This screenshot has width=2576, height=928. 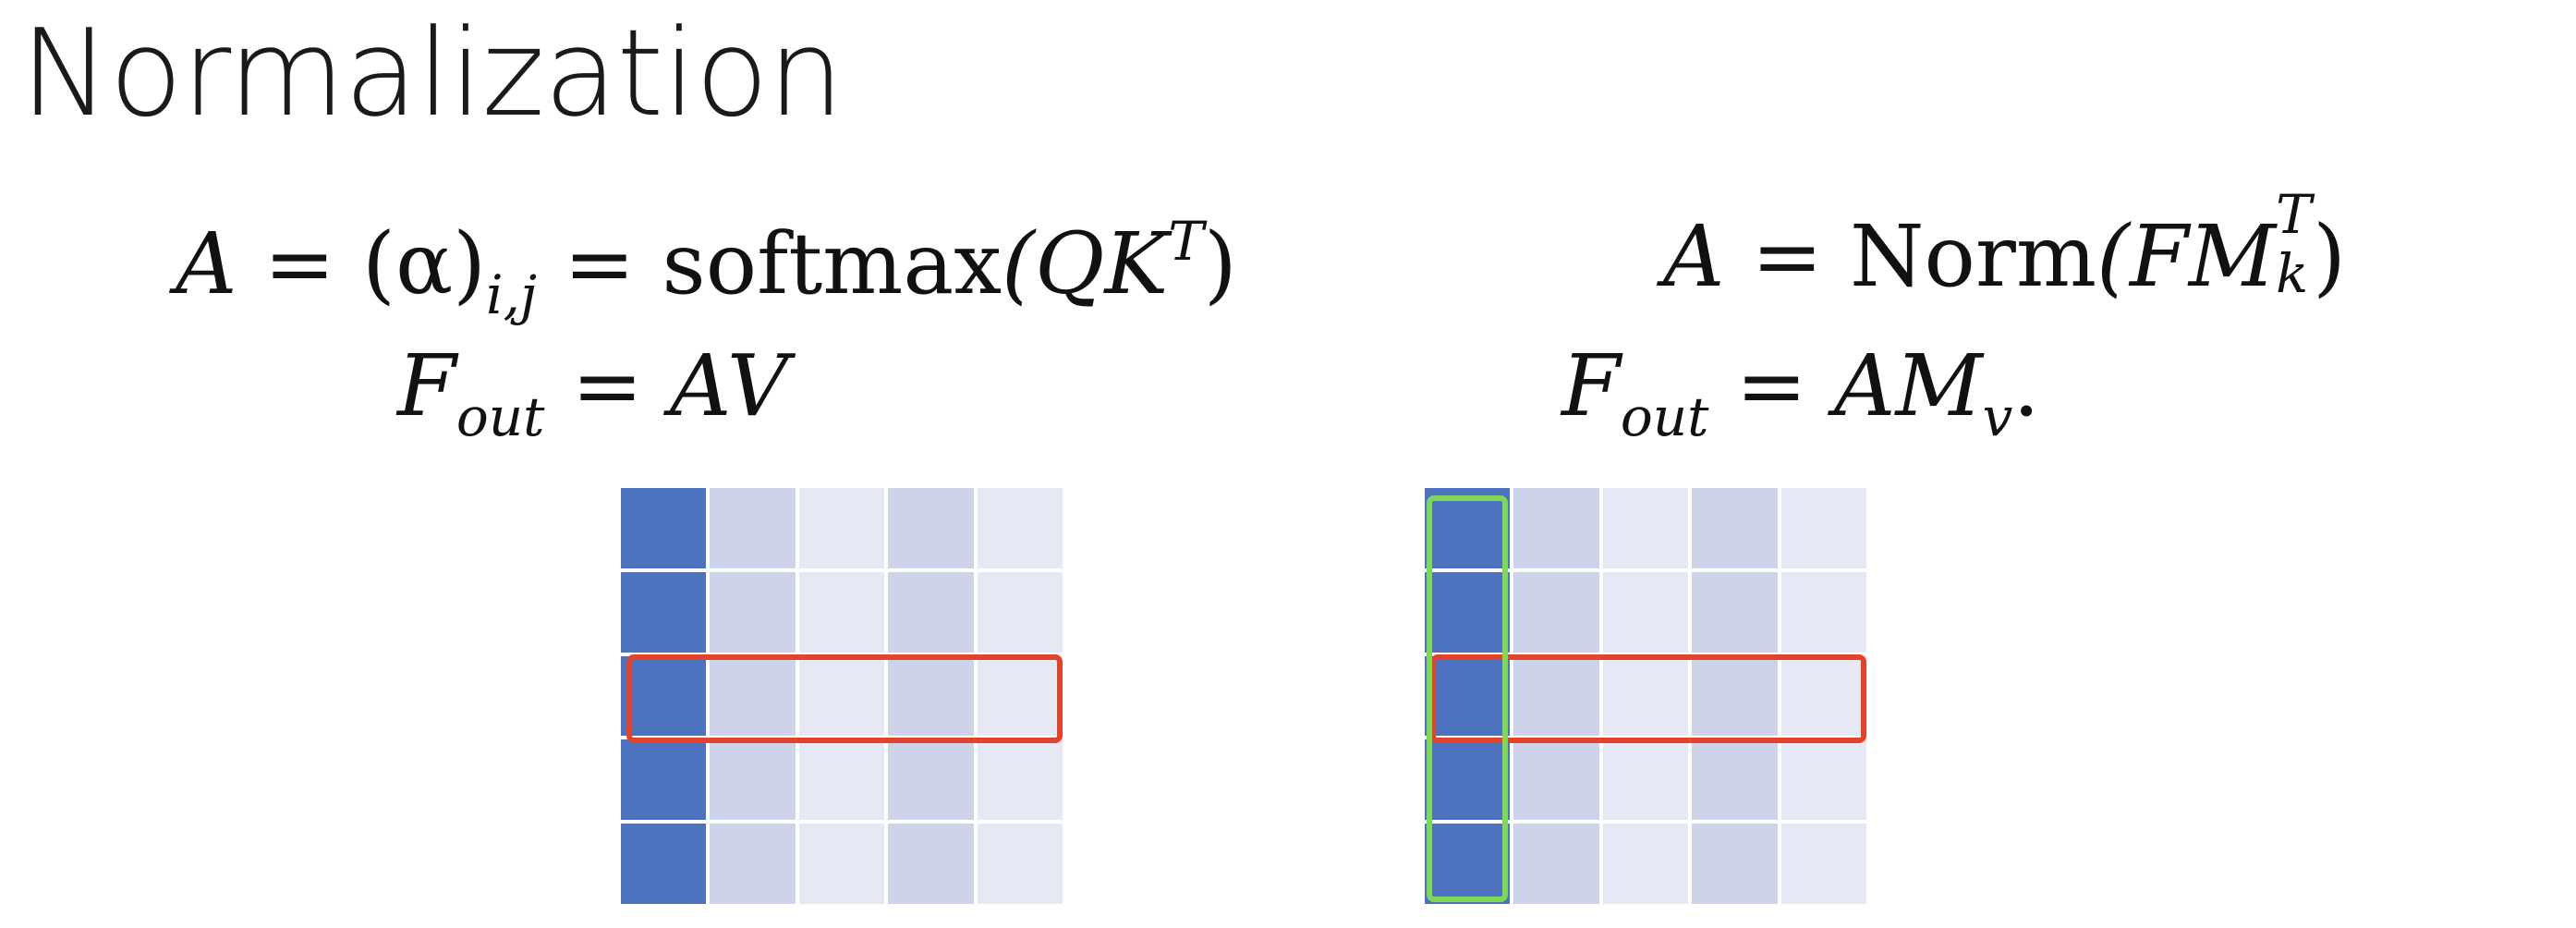 I want to click on eq-softmax: softmax, so click(x=832, y=263).